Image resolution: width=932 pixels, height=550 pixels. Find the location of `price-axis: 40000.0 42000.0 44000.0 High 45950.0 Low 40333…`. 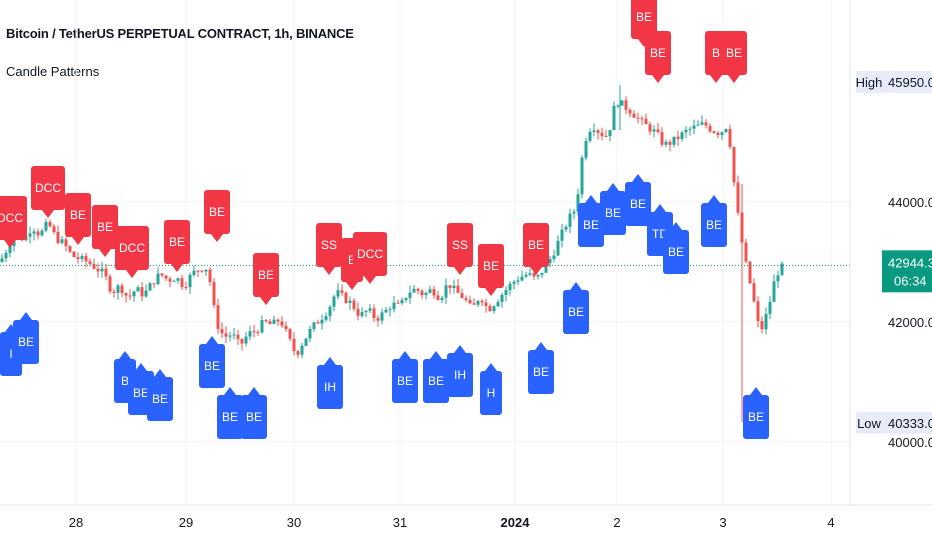

price-axis: 40000.0 42000.0 44000.0 High 45950.0 Low 40333… is located at coordinates (890, 252).